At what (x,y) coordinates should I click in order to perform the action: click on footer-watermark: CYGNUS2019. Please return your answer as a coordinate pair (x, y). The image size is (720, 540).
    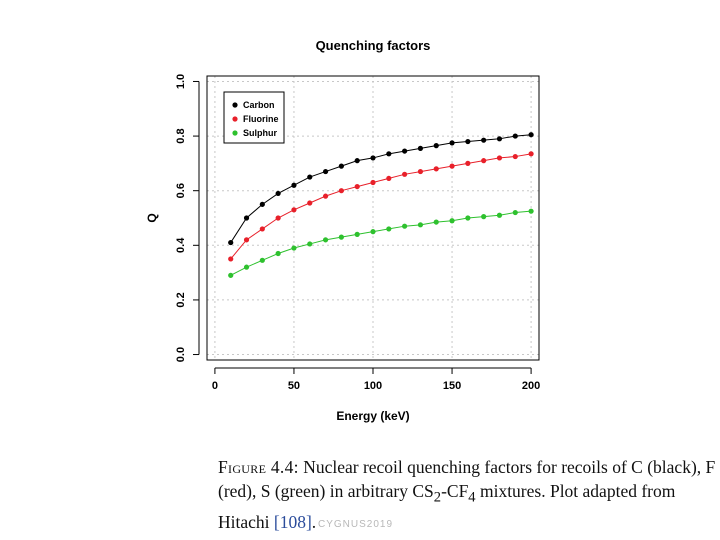
    Looking at the image, I should click on (356, 524).